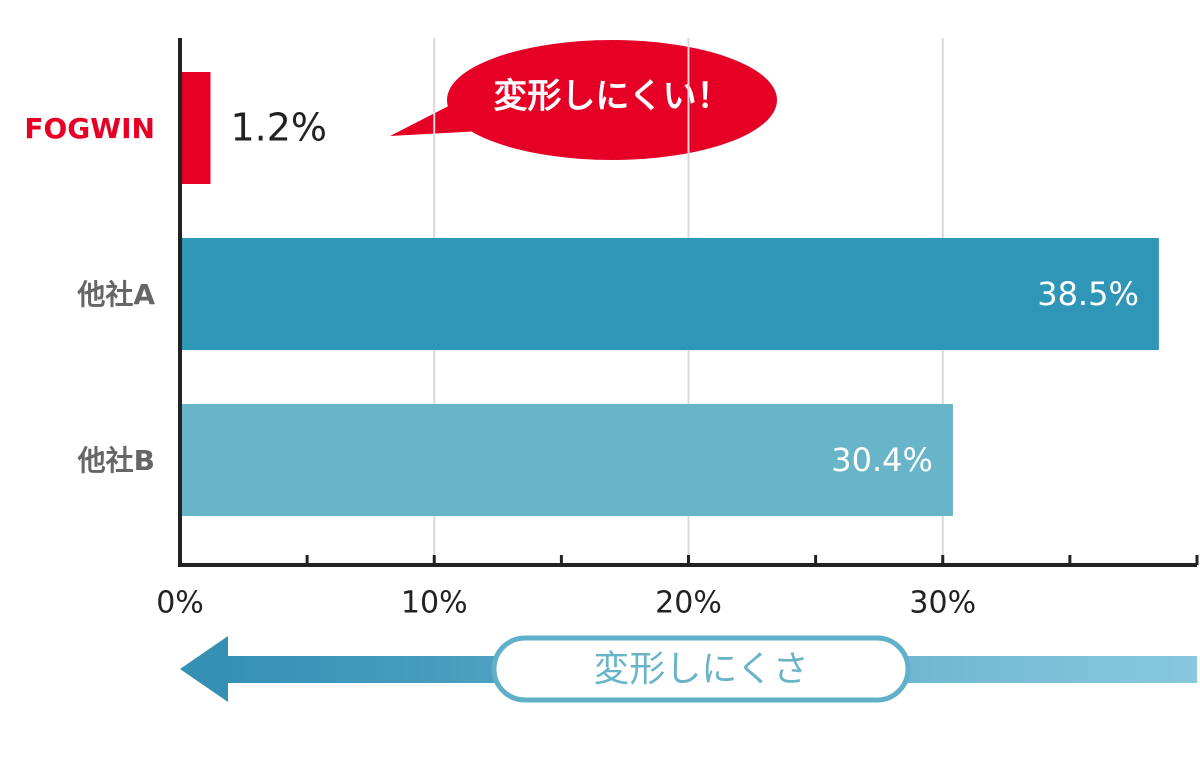  I want to click on category-label: 他社B, so click(116, 460).